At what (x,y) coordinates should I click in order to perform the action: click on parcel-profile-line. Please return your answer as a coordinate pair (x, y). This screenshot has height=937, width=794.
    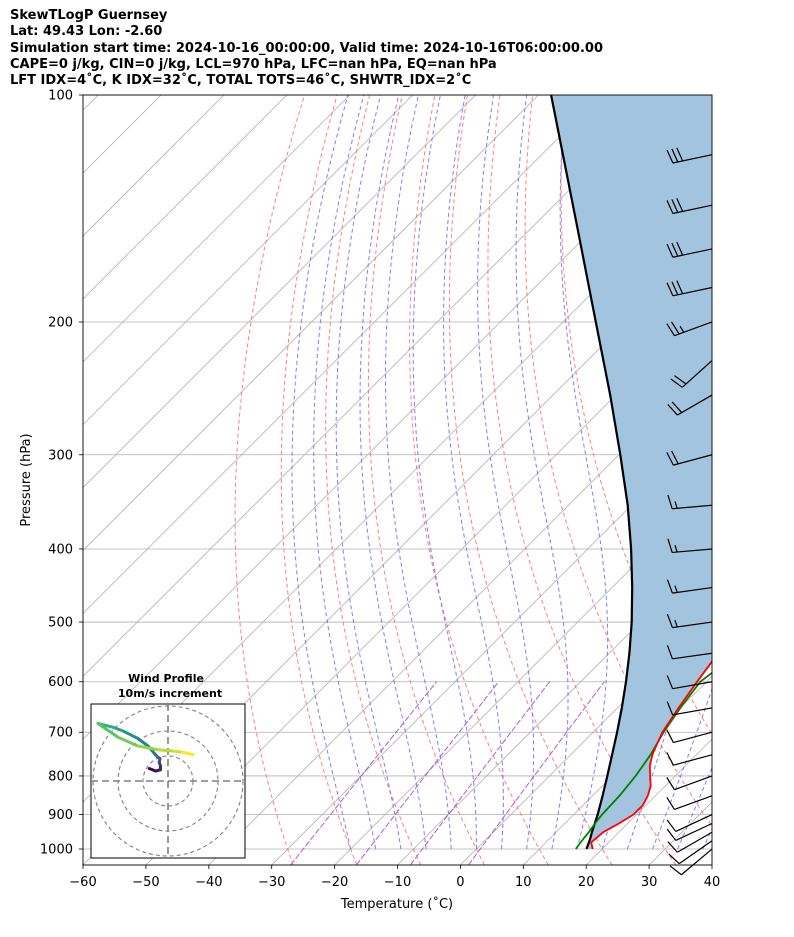
    Looking at the image, I should click on (592, 472).